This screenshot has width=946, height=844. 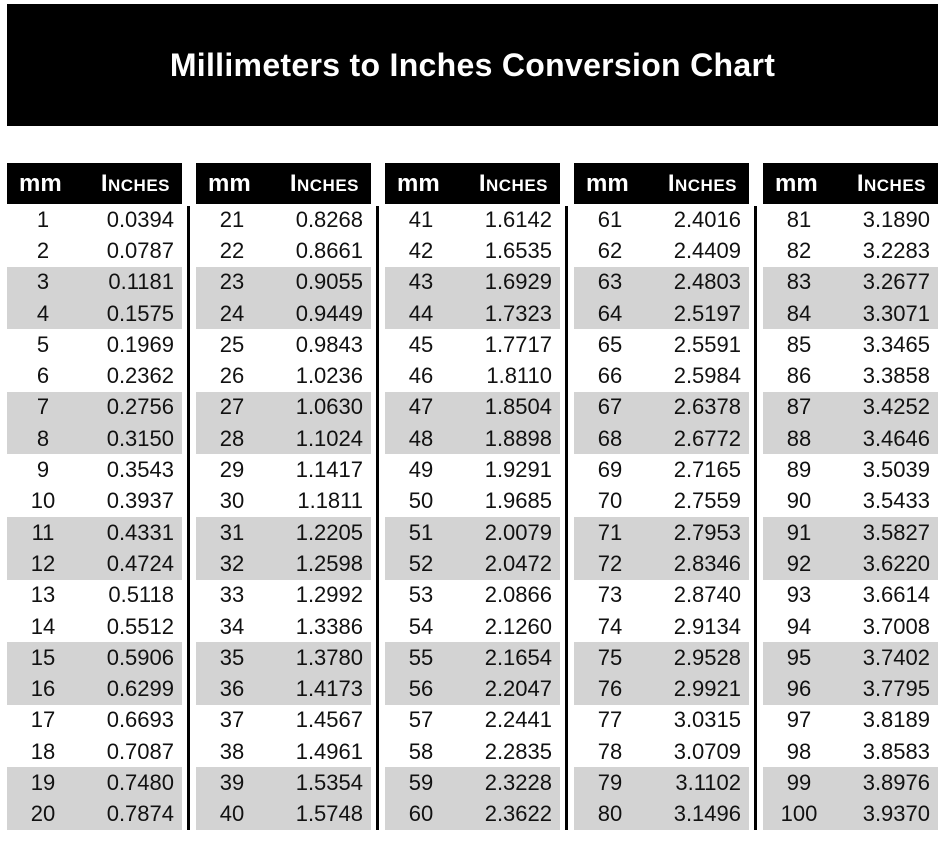 I want to click on mm-value: 81, so click(x=799, y=219).